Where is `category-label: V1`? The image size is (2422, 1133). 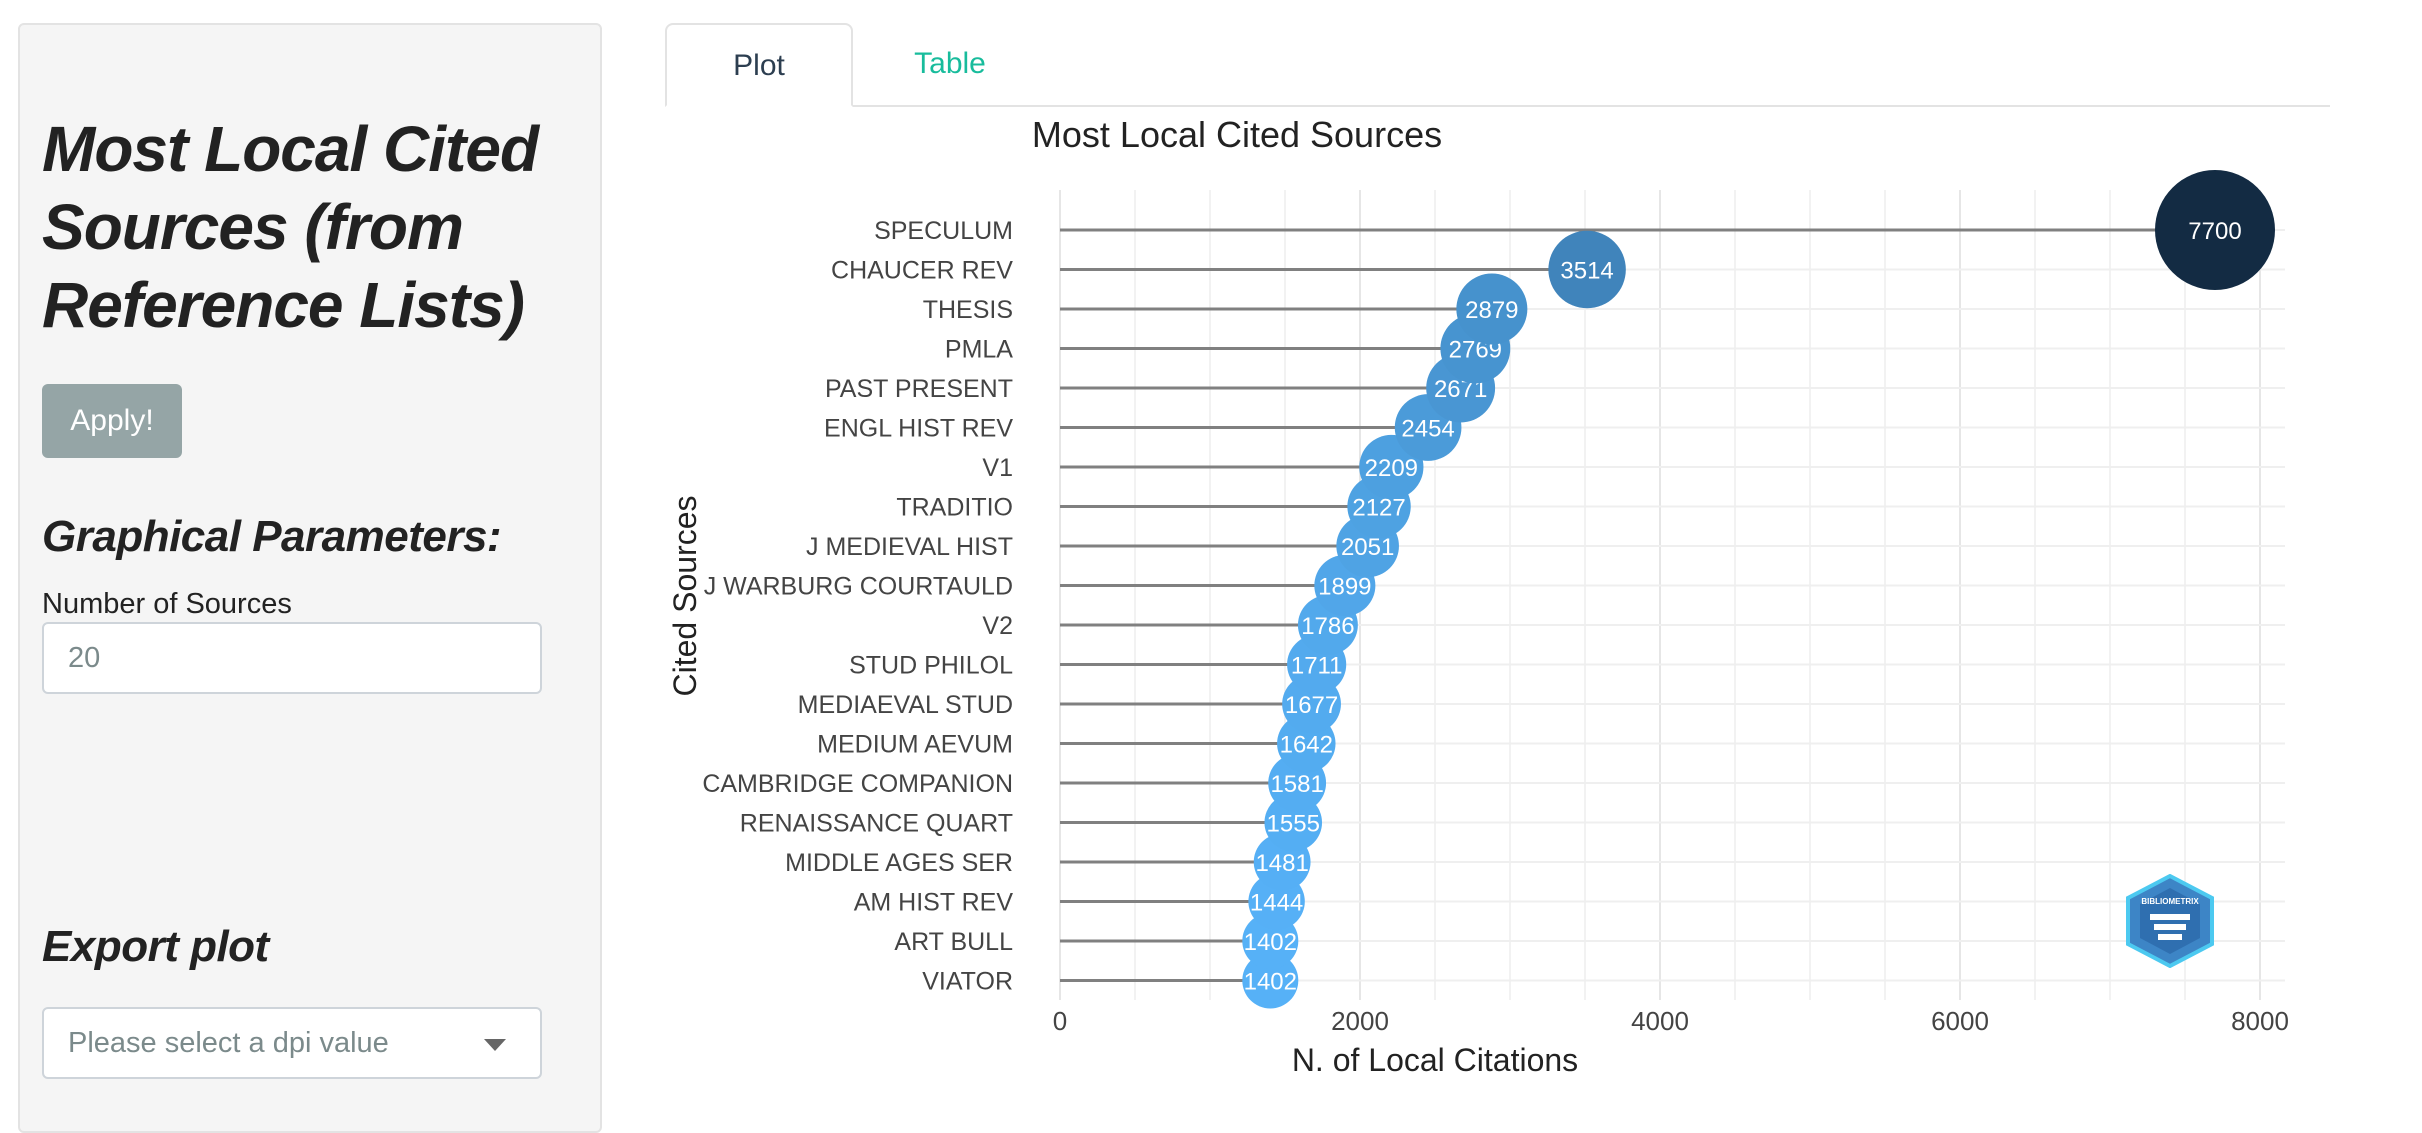
category-label: V1 is located at coordinates (997, 468).